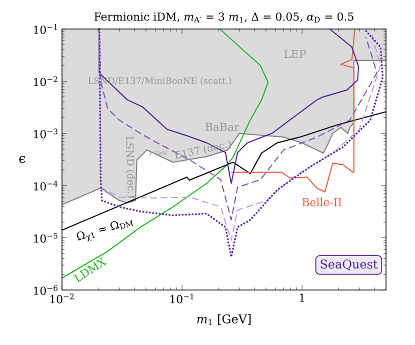 The image size is (415, 345). I want to click on y-tick-label: 10$^{−1}$, so click(45, 29).